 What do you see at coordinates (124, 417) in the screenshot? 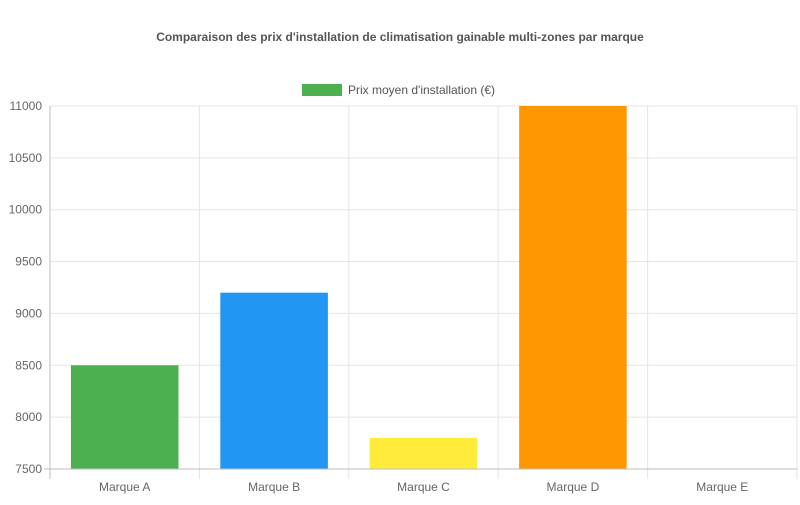
I see `bar-marque-a` at bounding box center [124, 417].